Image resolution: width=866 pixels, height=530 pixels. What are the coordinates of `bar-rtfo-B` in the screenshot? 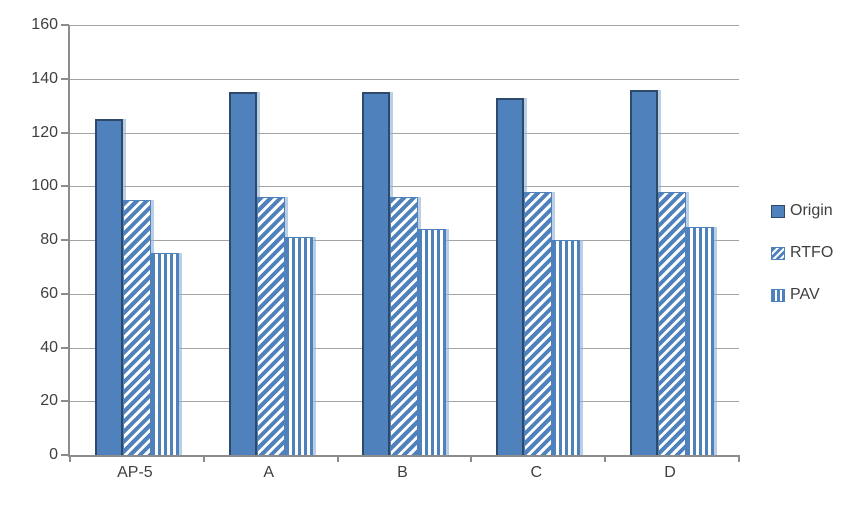 It's located at (404, 326).